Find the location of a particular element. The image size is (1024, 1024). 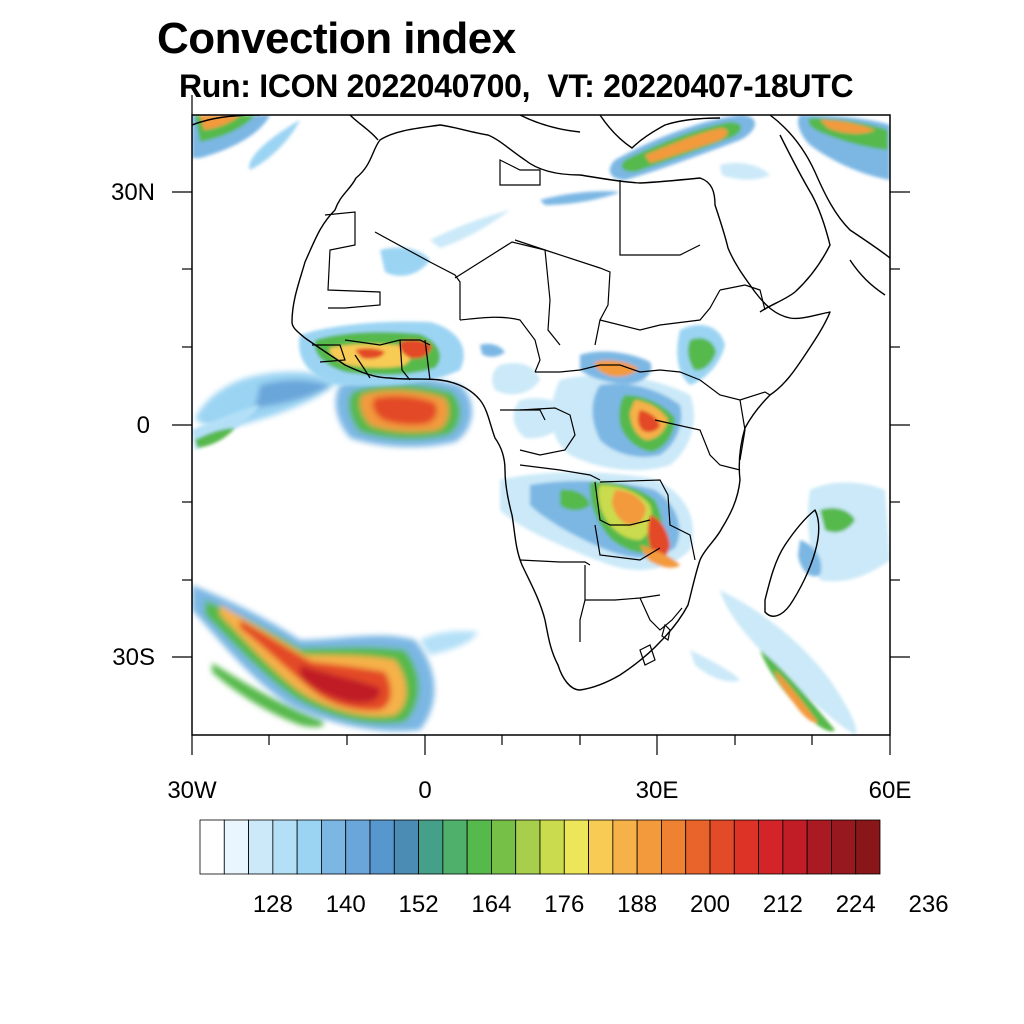

lon-tick-0: 0 is located at coordinates (424, 790).